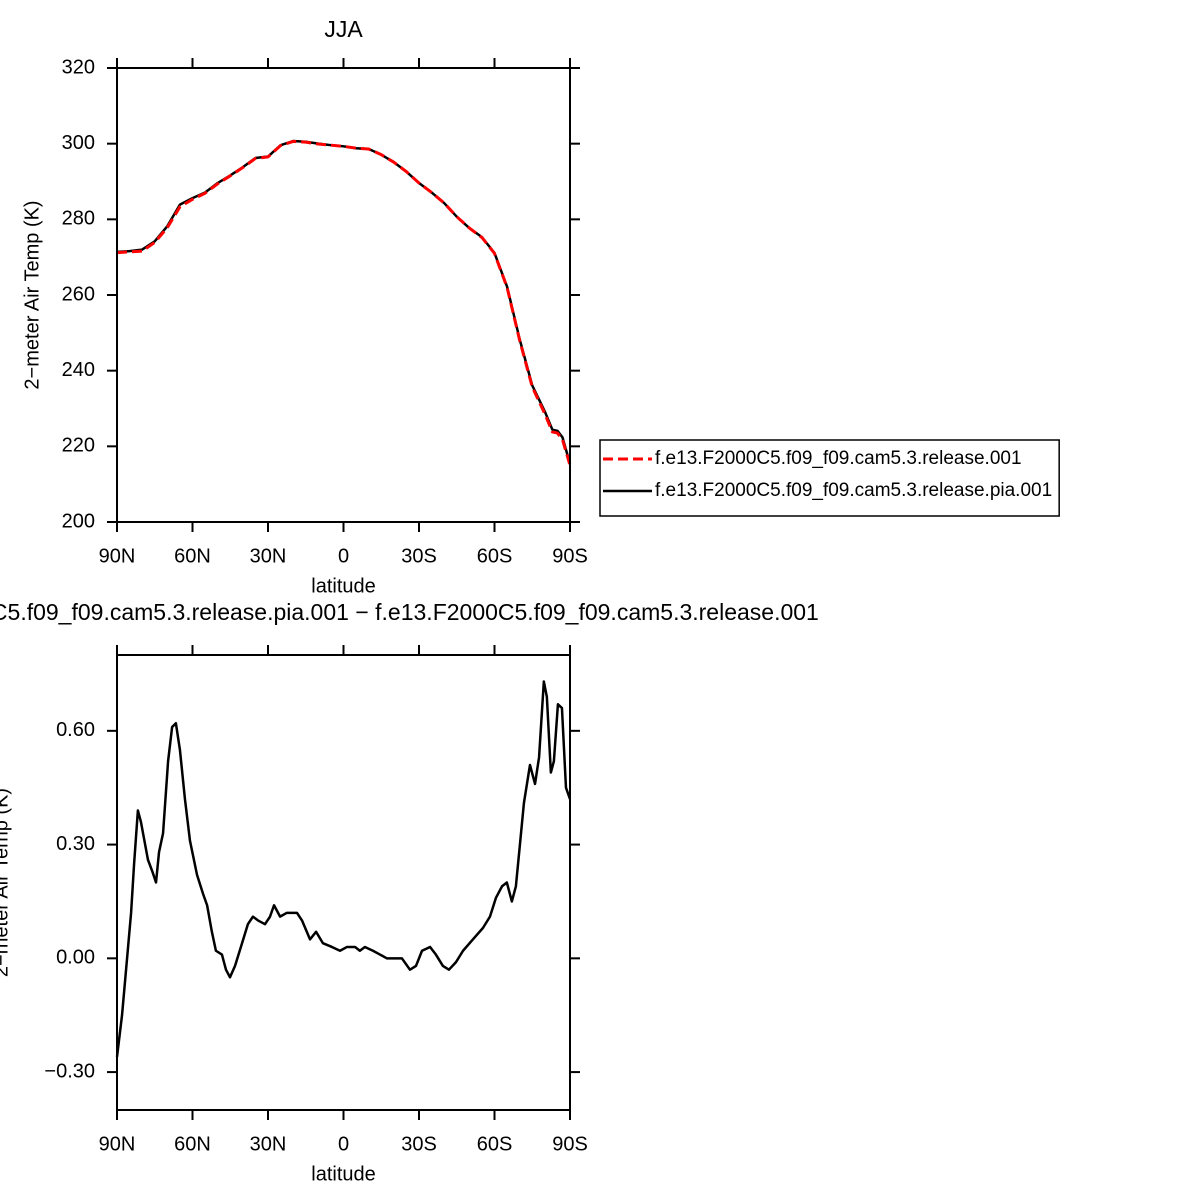  What do you see at coordinates (69, 1071) in the screenshot?
I see `y-tick-label: −0.30` at bounding box center [69, 1071].